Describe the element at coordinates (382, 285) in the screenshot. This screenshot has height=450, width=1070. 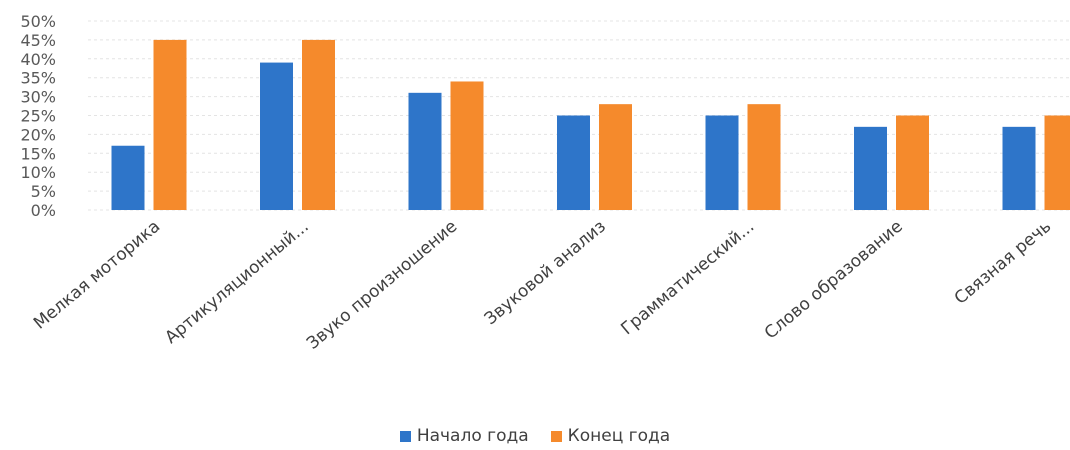
I see `x-category-label: Звуко произношение` at that location.